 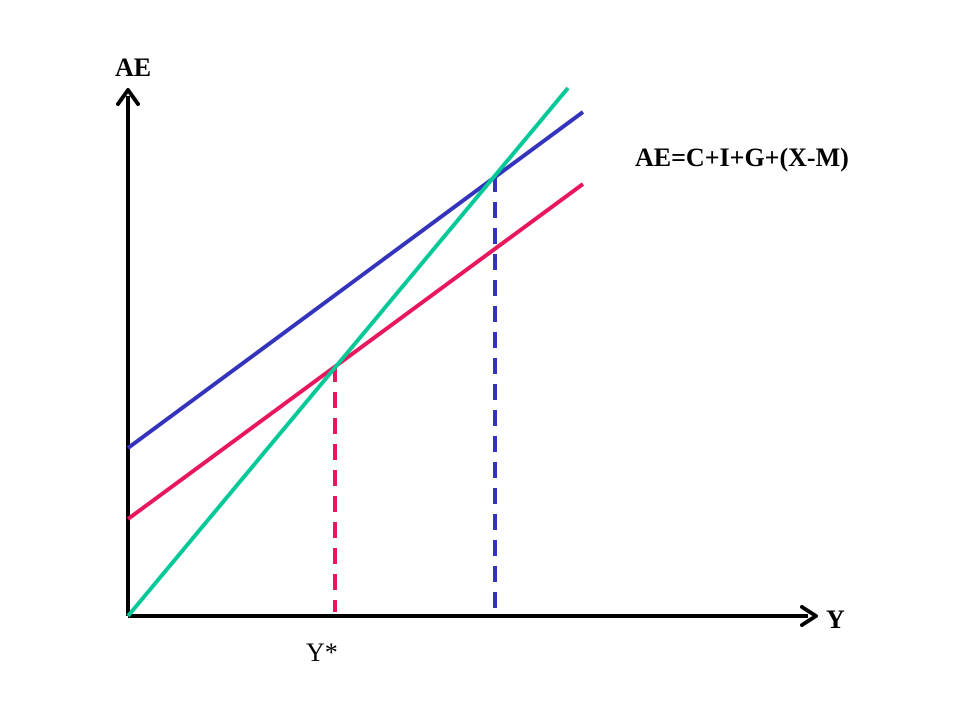 I want to click on y-axis-arrowhead, so click(x=128, y=97).